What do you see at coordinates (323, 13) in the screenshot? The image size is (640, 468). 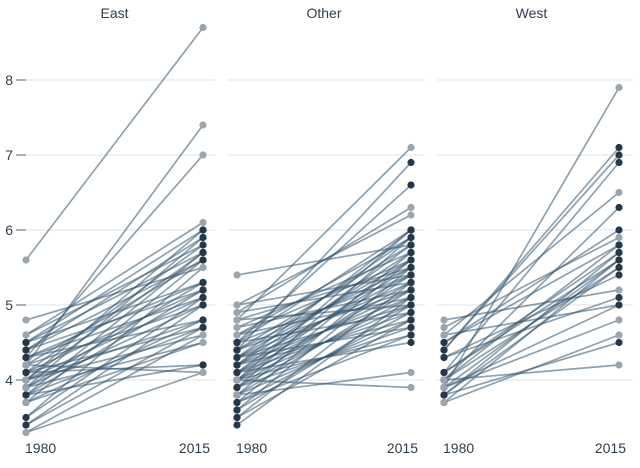 I see `panel-title: Other` at bounding box center [323, 13].